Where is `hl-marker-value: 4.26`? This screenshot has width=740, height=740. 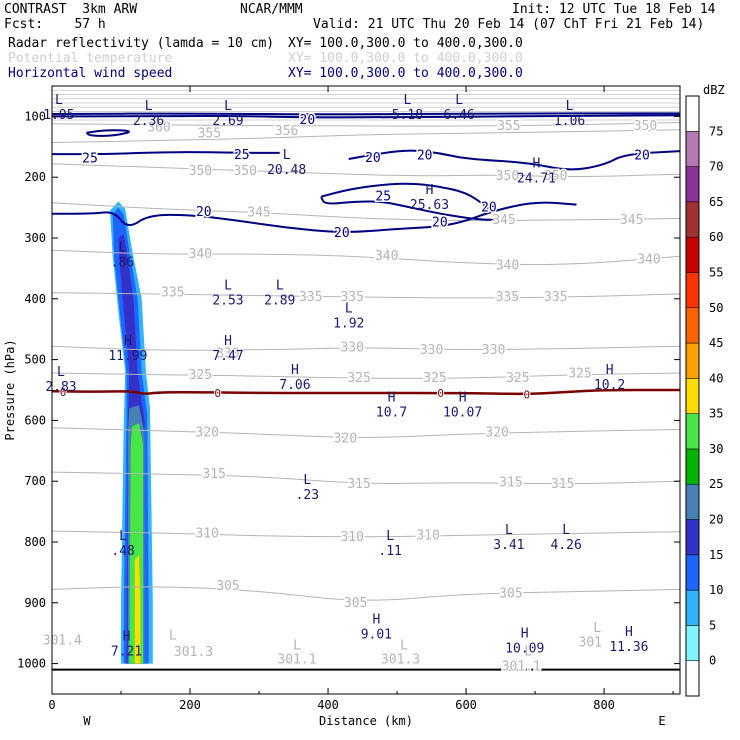 hl-marker-value: 4.26 is located at coordinates (565, 545).